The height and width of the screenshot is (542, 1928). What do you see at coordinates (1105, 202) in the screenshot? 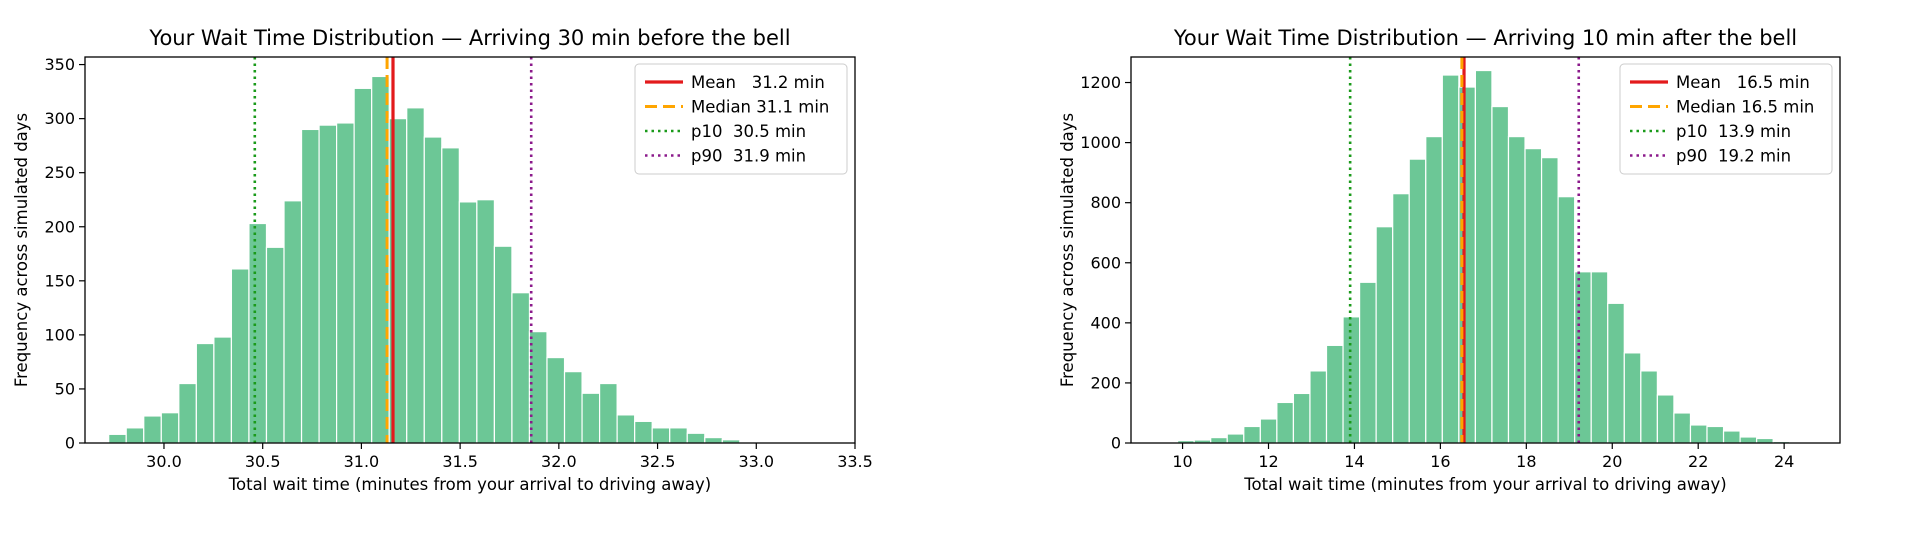
I see `y-tick-label: 800` at bounding box center [1105, 202].